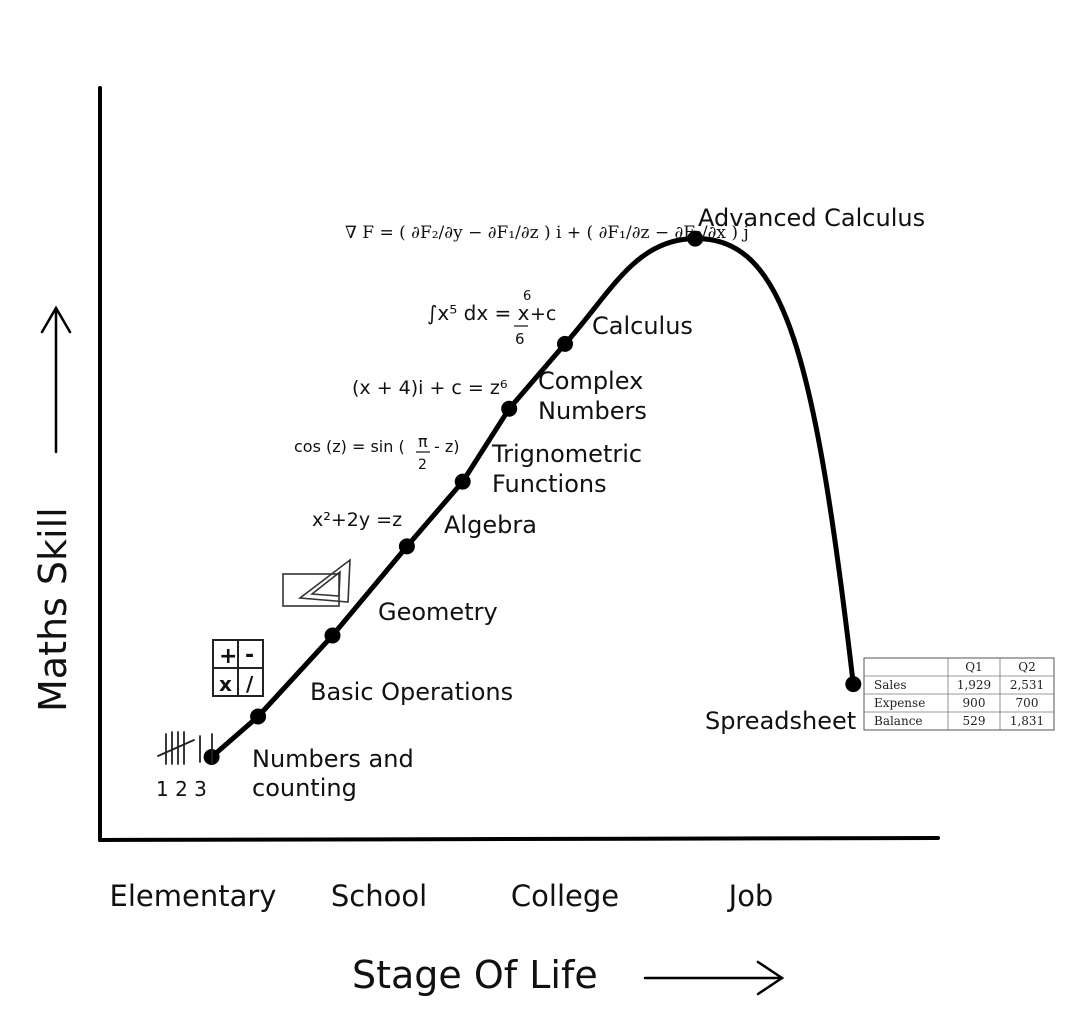  What do you see at coordinates (1027, 703) in the screenshot?
I see `table-cell: 700` at bounding box center [1027, 703].